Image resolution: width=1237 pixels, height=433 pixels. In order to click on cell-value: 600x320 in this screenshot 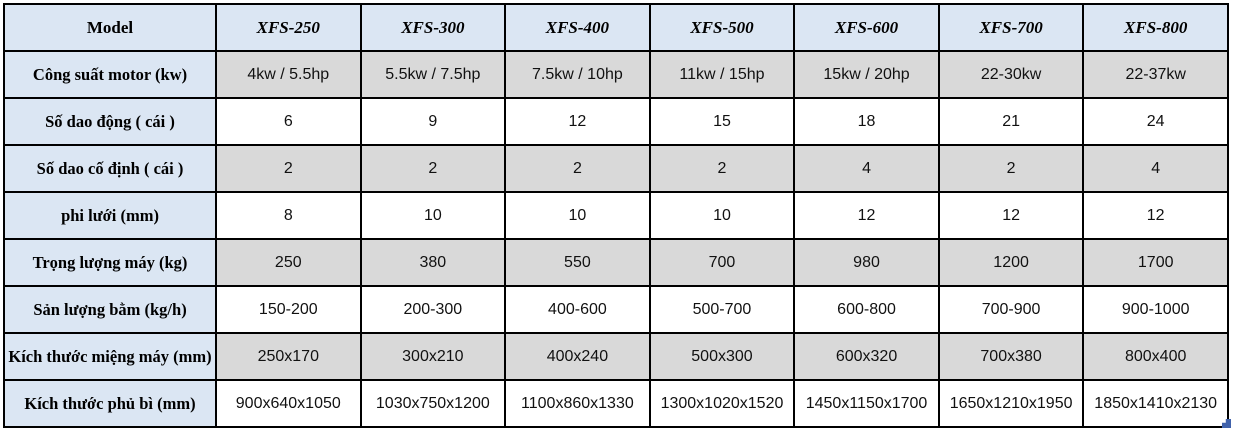, I will do `click(866, 356)`.